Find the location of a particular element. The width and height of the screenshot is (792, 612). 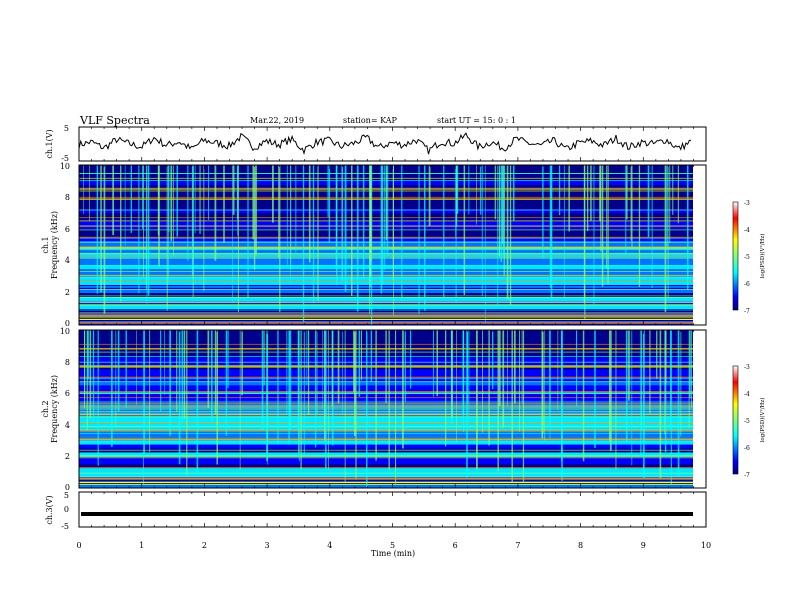

ch2-freq-tick-10: 10 is located at coordinates (65, 331).